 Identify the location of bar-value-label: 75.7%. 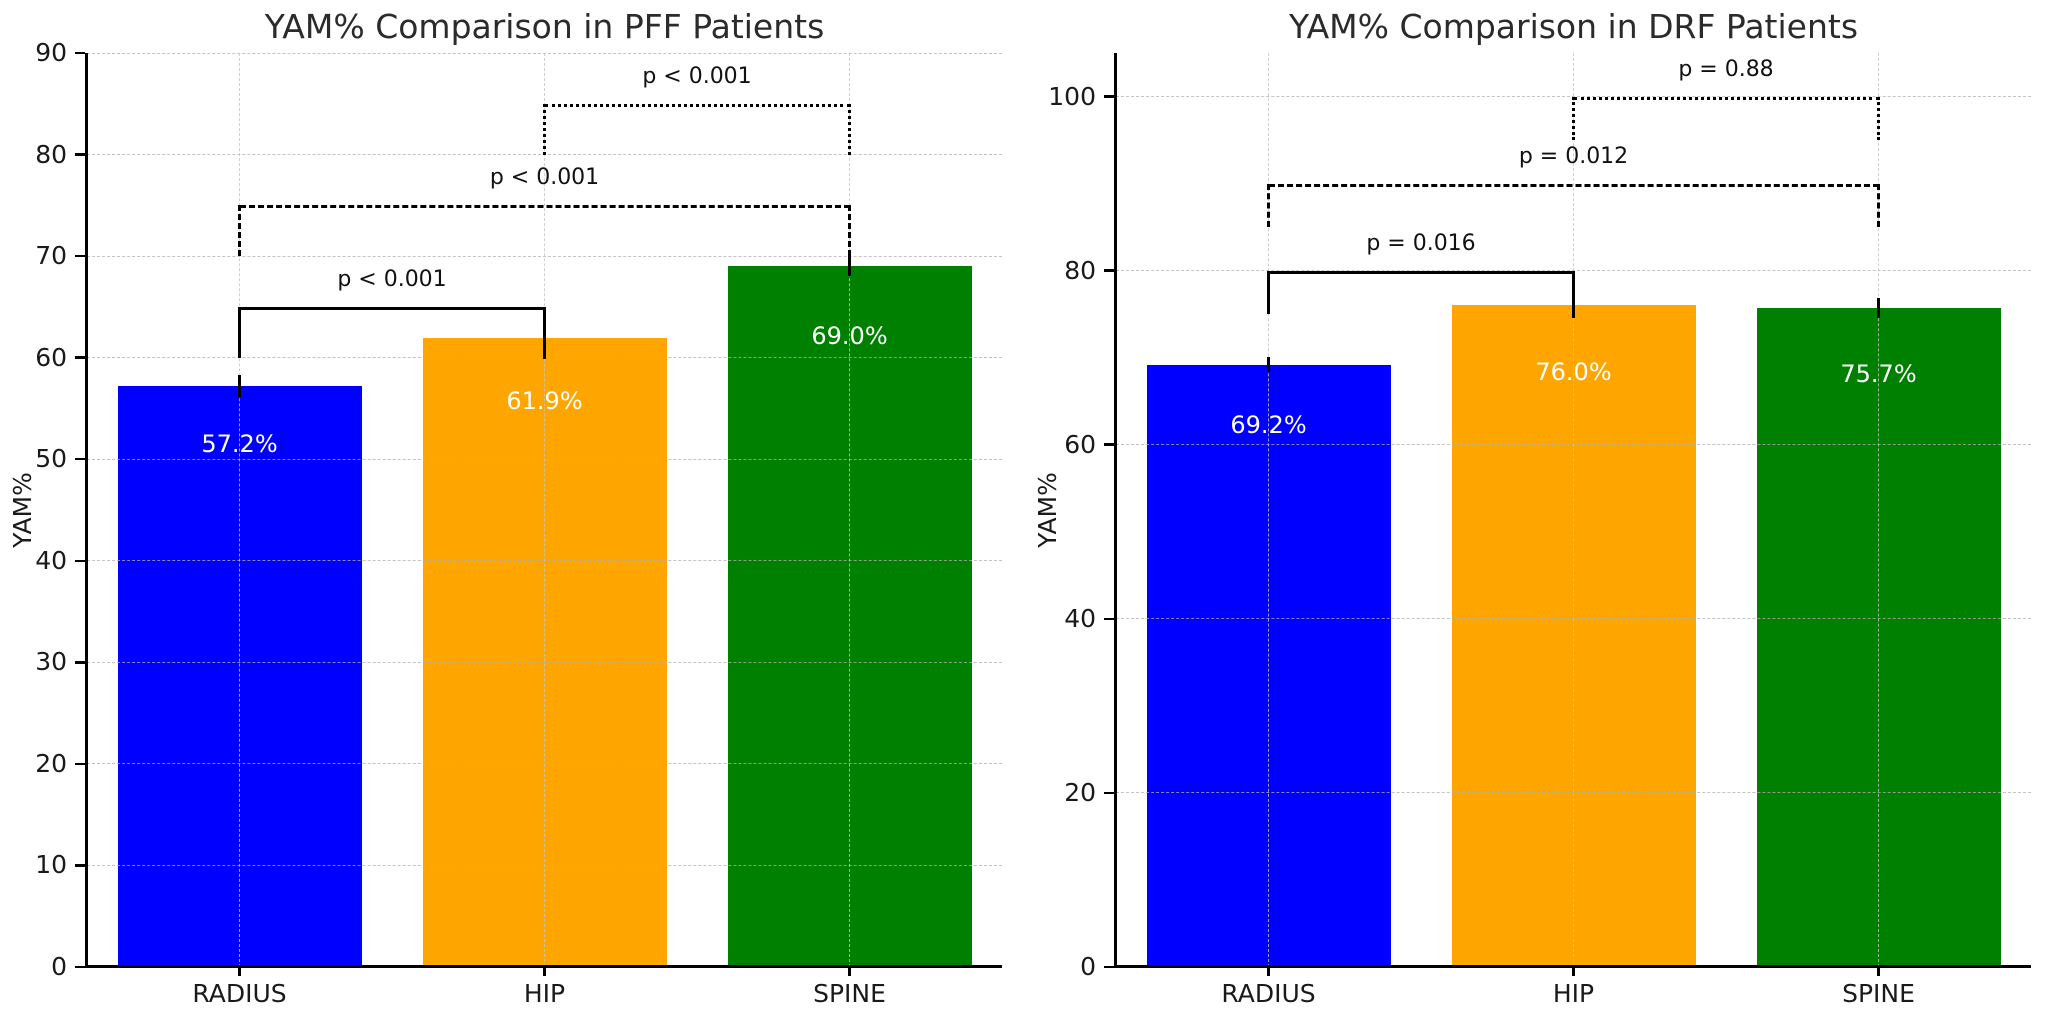
(1878, 373).